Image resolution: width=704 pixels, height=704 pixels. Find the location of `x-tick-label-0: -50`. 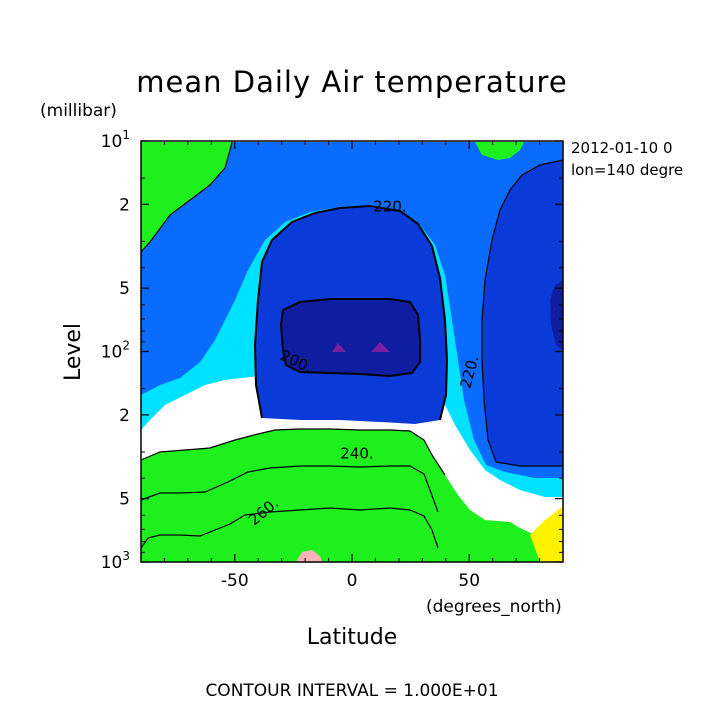

x-tick-label-0: -50 is located at coordinates (235, 581).